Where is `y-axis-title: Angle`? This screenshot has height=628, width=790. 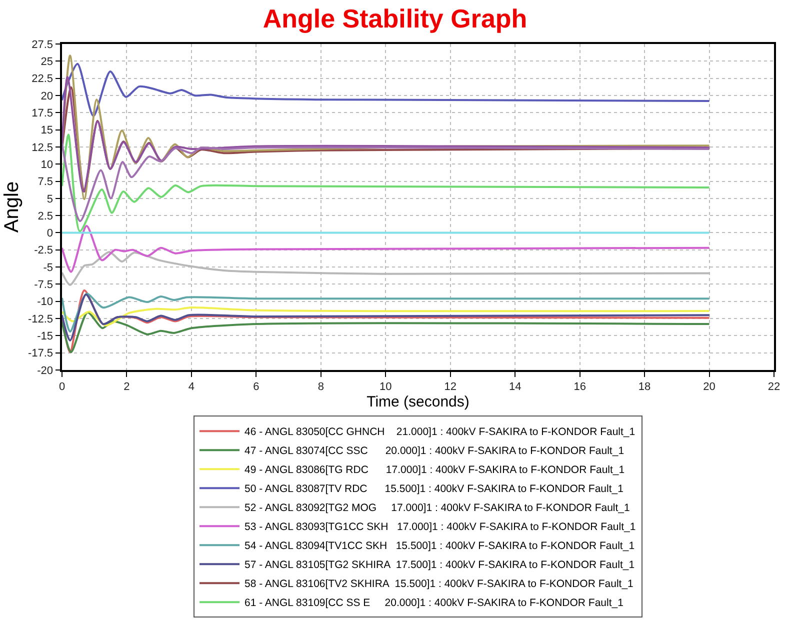
y-axis-title: Angle is located at coordinates (11, 207).